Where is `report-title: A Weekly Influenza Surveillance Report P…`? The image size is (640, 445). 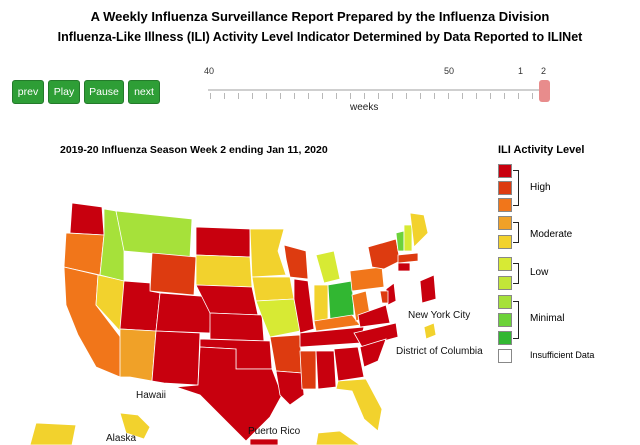 report-title: A Weekly Influenza Surveillance Report P… is located at coordinates (320, 16).